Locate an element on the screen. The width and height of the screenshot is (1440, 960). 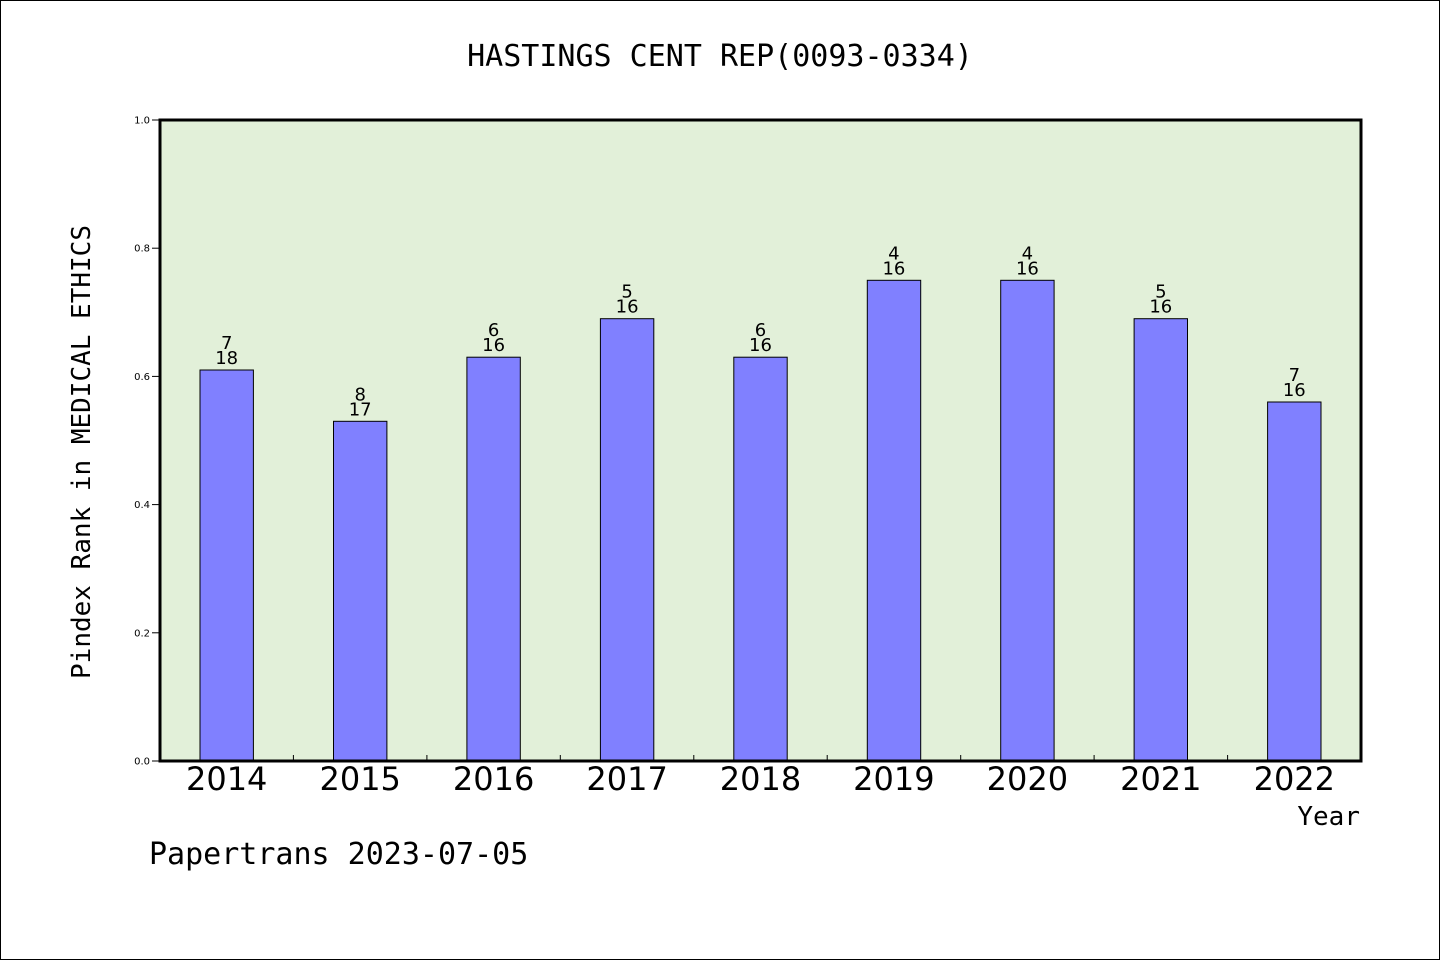
data-label-rank-2021: 5 is located at coordinates (1160, 292).